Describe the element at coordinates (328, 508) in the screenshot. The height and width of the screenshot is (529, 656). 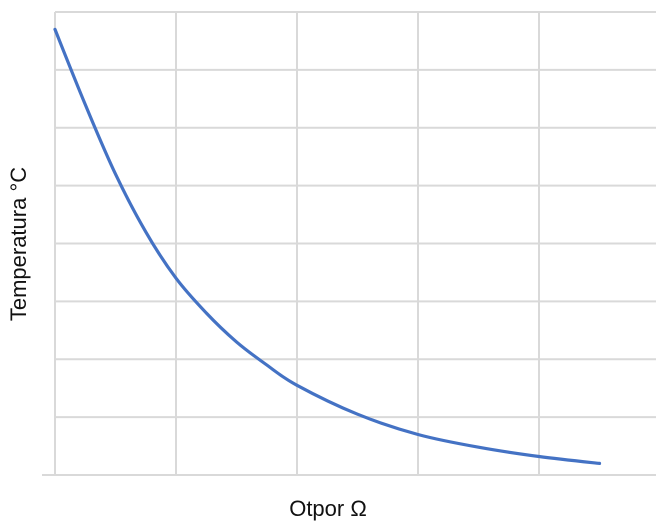
I see `x-axis-label: Otpor Ω` at that location.